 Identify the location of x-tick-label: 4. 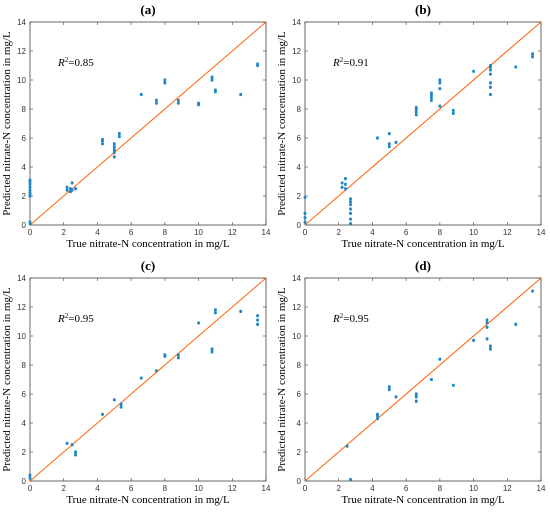
(372, 232).